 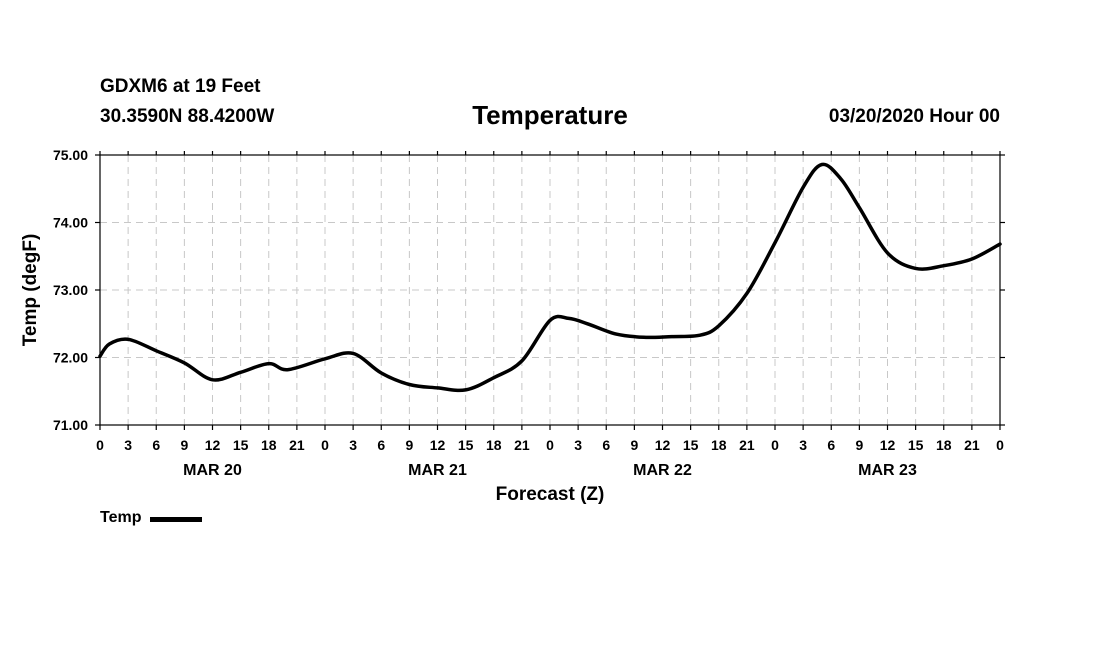 I want to click on forecast-timestamp: 03/20/2020 Hour 00, so click(x=914, y=116).